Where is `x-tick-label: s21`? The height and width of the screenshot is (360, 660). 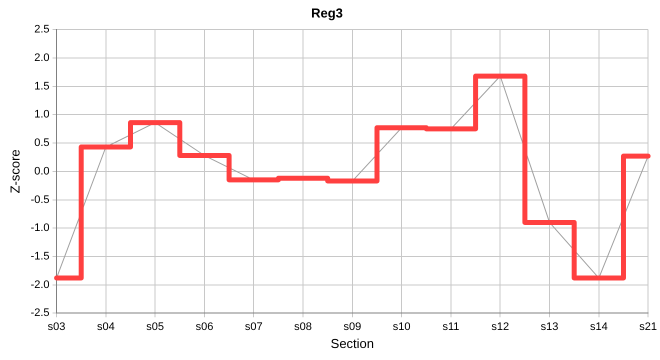 x-tick-label: s21 is located at coordinates (648, 326).